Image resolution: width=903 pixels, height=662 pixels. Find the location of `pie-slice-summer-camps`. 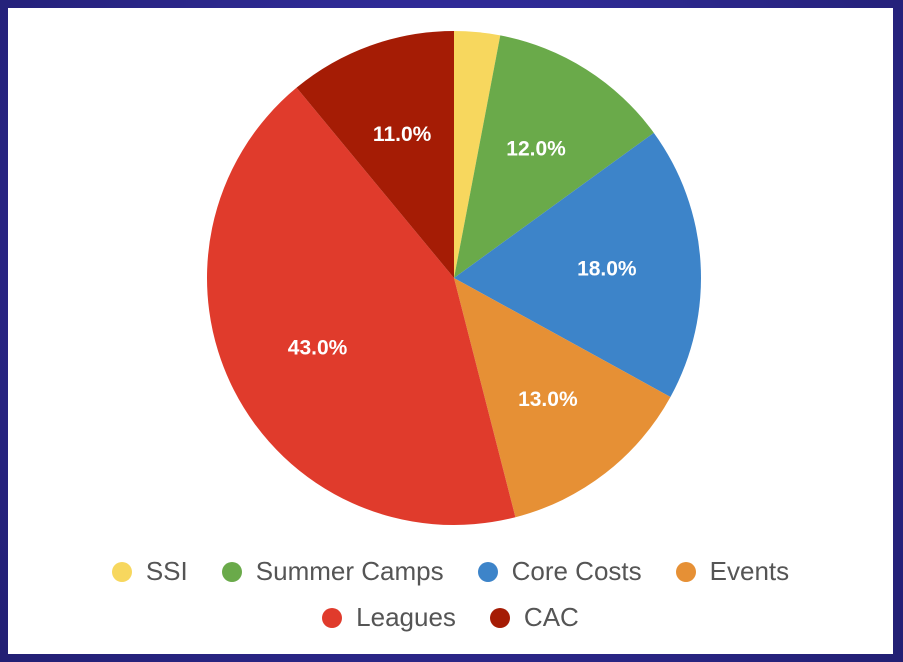

pie-slice-summer-camps is located at coordinates (554, 157).